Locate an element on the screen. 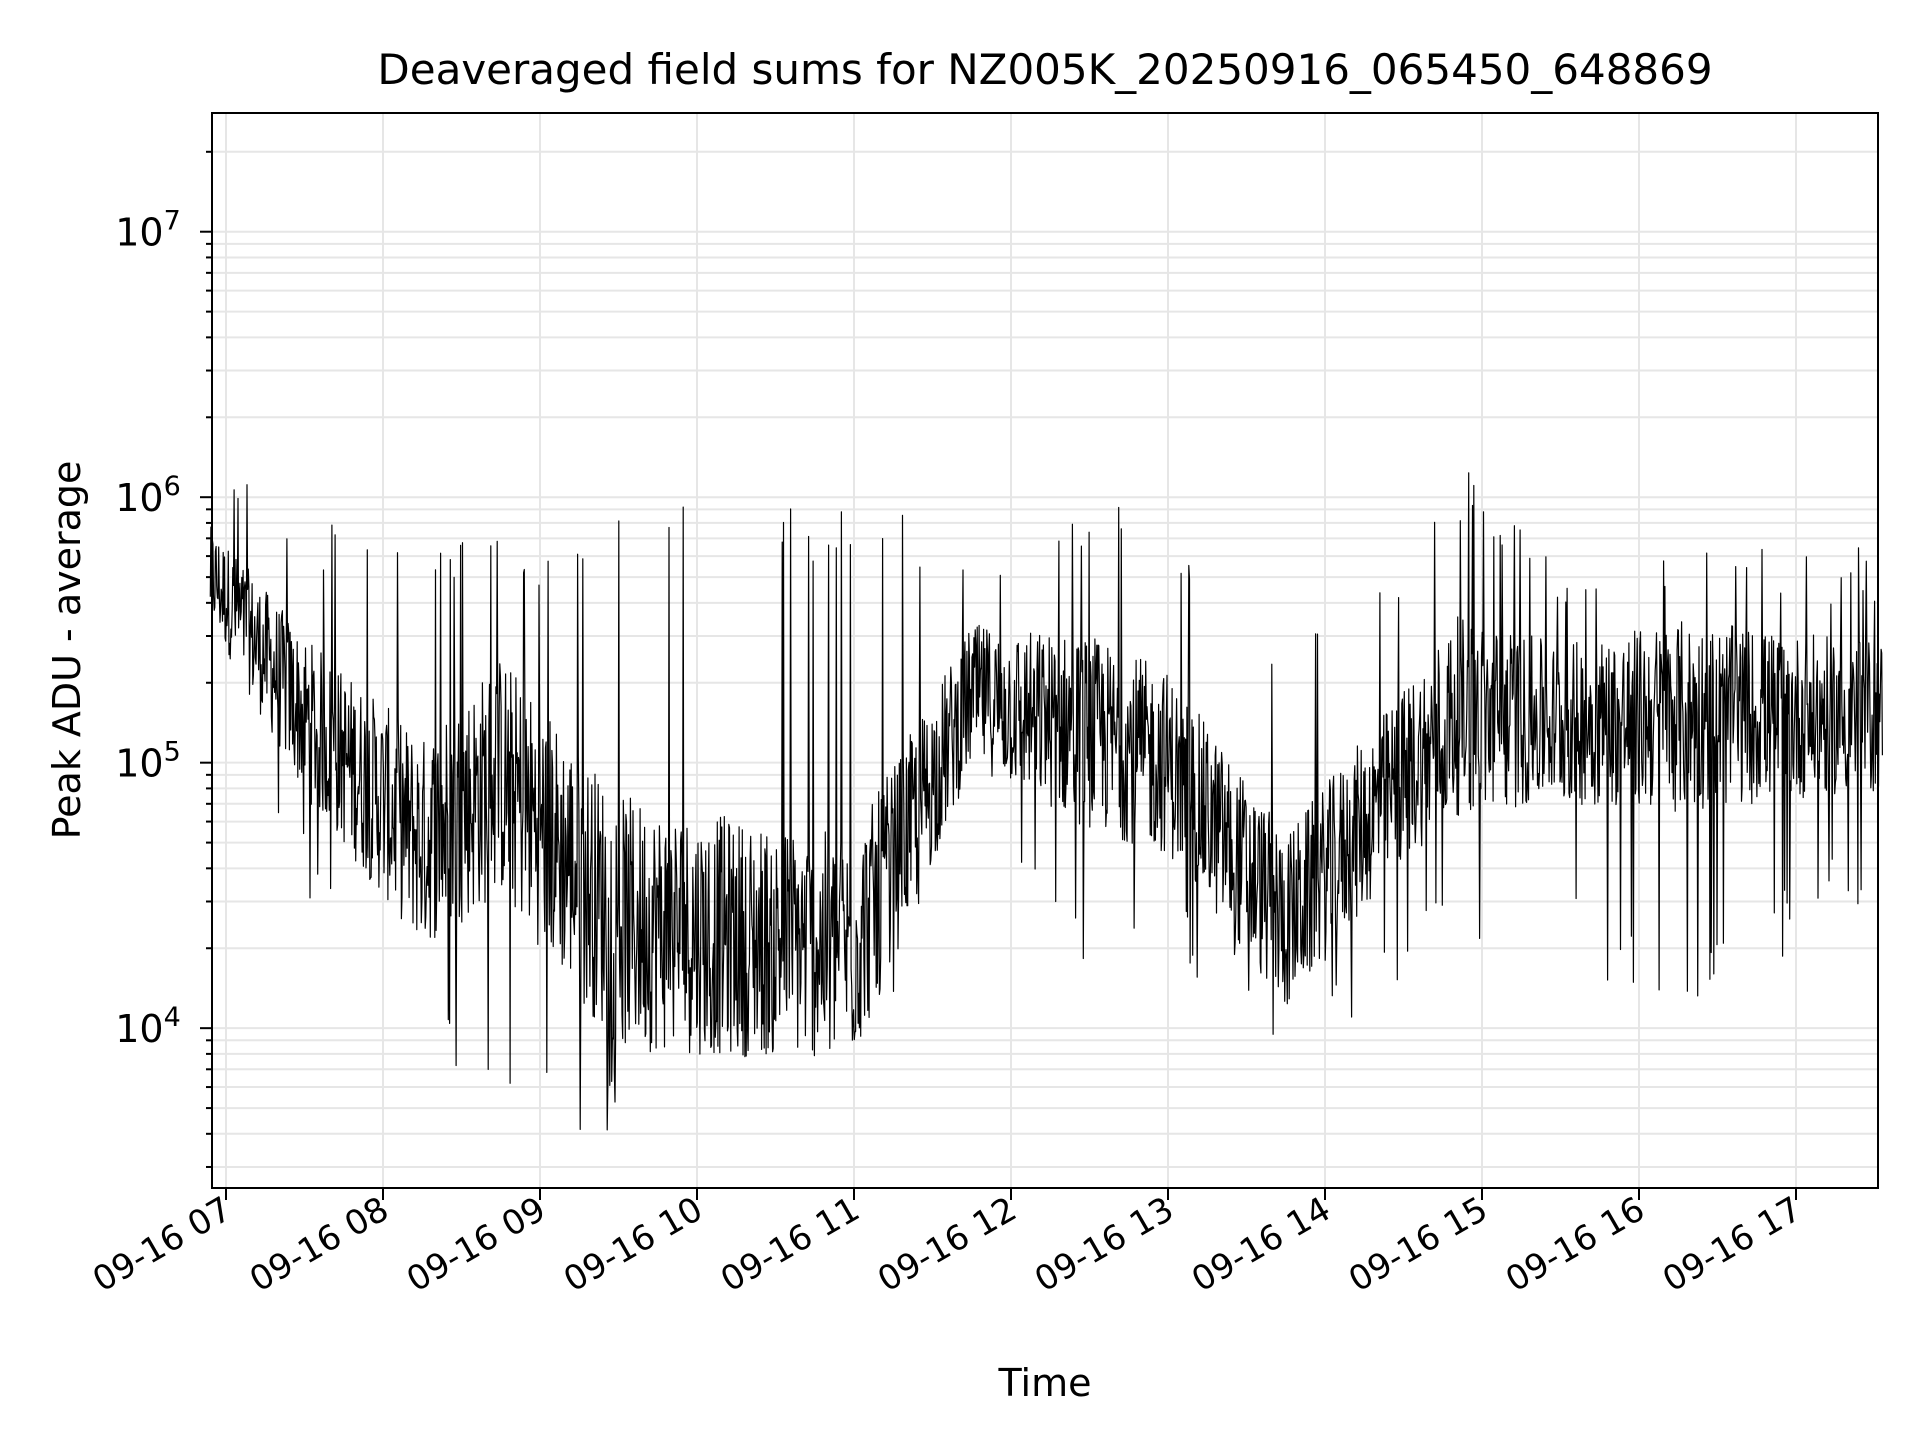 Image resolution: width=1920 pixels, height=1440 pixels. y-tick-label: 104 is located at coordinates (148, 1026).